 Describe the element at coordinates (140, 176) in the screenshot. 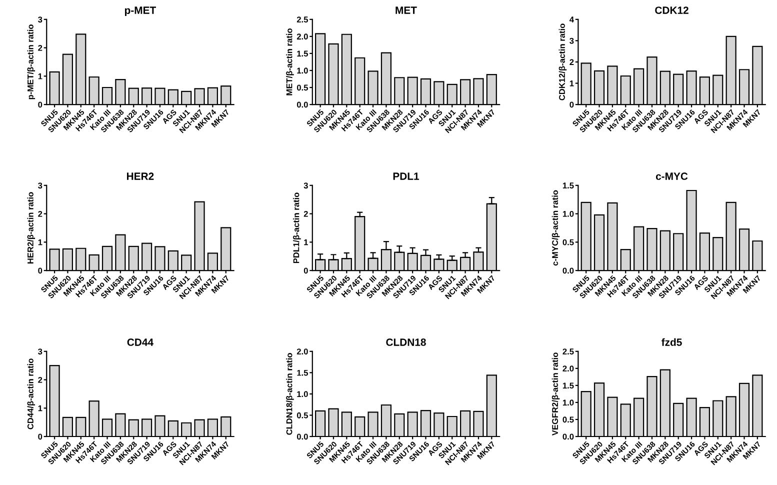

I see `chart-title: HER2` at that location.